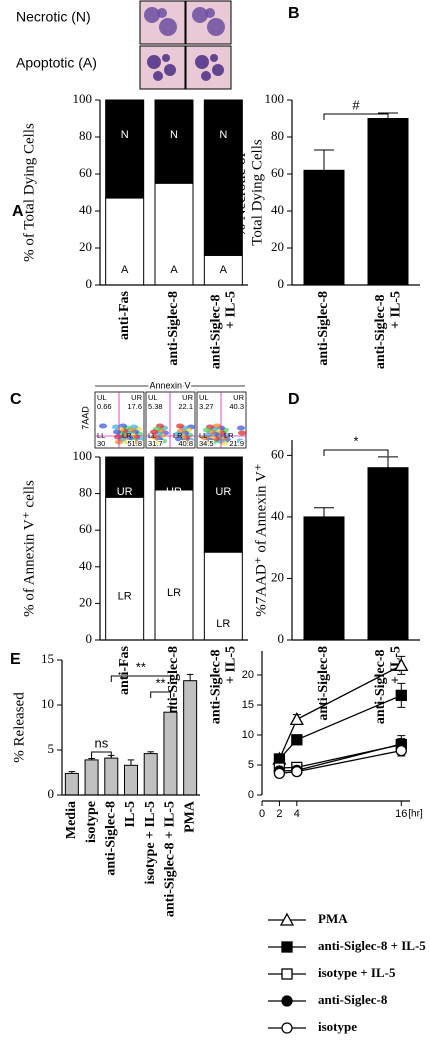  What do you see at coordinates (372, 945) in the screenshot?
I see `legend-label: anti-Siglec-8 + IL-5` at bounding box center [372, 945].